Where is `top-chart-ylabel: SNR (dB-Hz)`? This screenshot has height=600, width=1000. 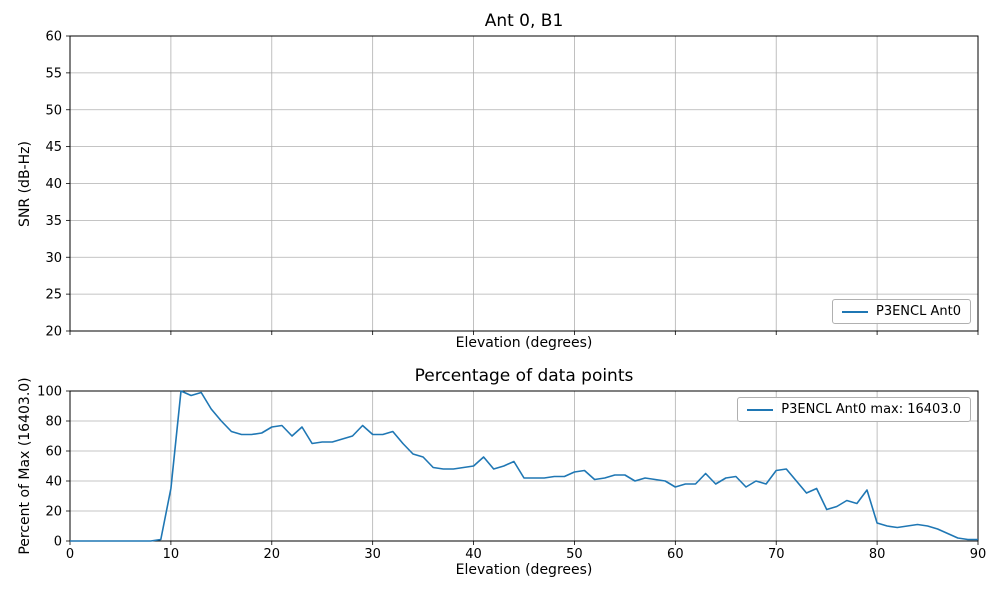
top-chart-ylabel: SNR (dB-Hz) is located at coordinates (25, 184).